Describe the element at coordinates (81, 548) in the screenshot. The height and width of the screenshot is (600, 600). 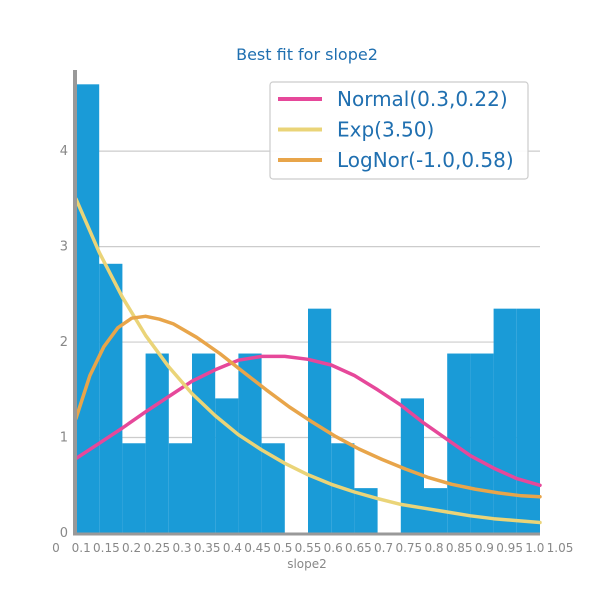
I see `x-tick-label: 0.1` at that location.